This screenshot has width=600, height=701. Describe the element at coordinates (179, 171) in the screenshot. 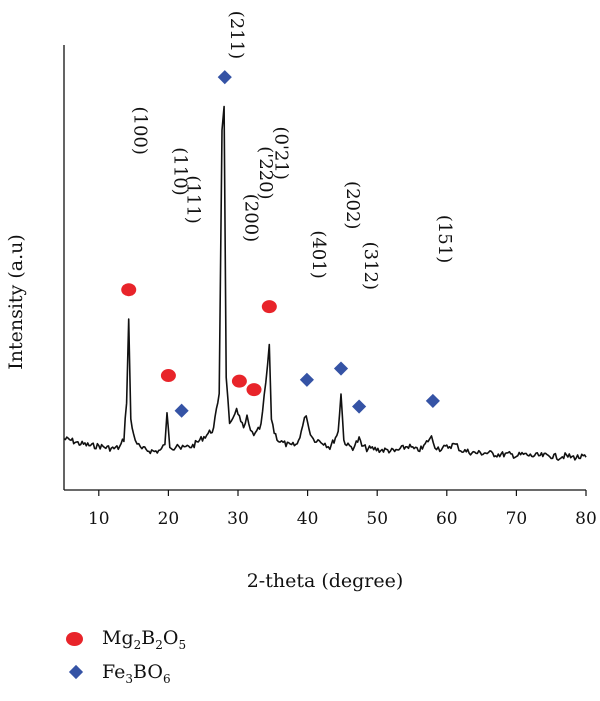

I see `peak-label: (110)` at that location.